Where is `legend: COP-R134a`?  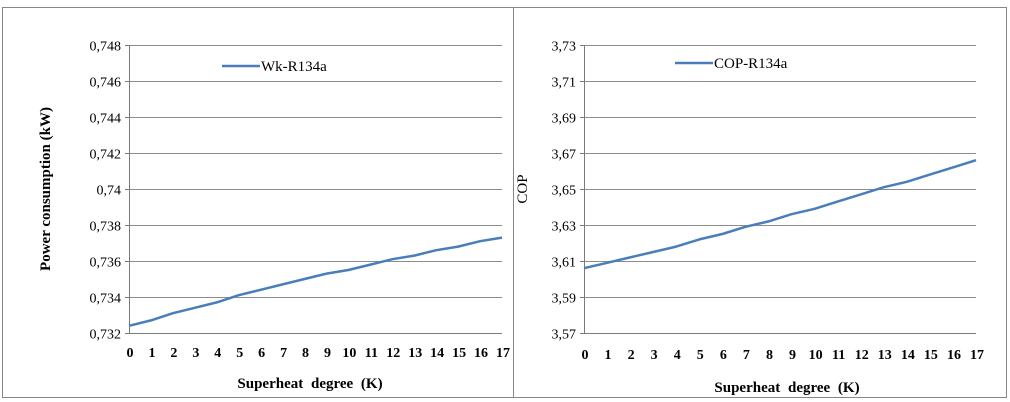
legend: COP-R134a is located at coordinates (731, 64).